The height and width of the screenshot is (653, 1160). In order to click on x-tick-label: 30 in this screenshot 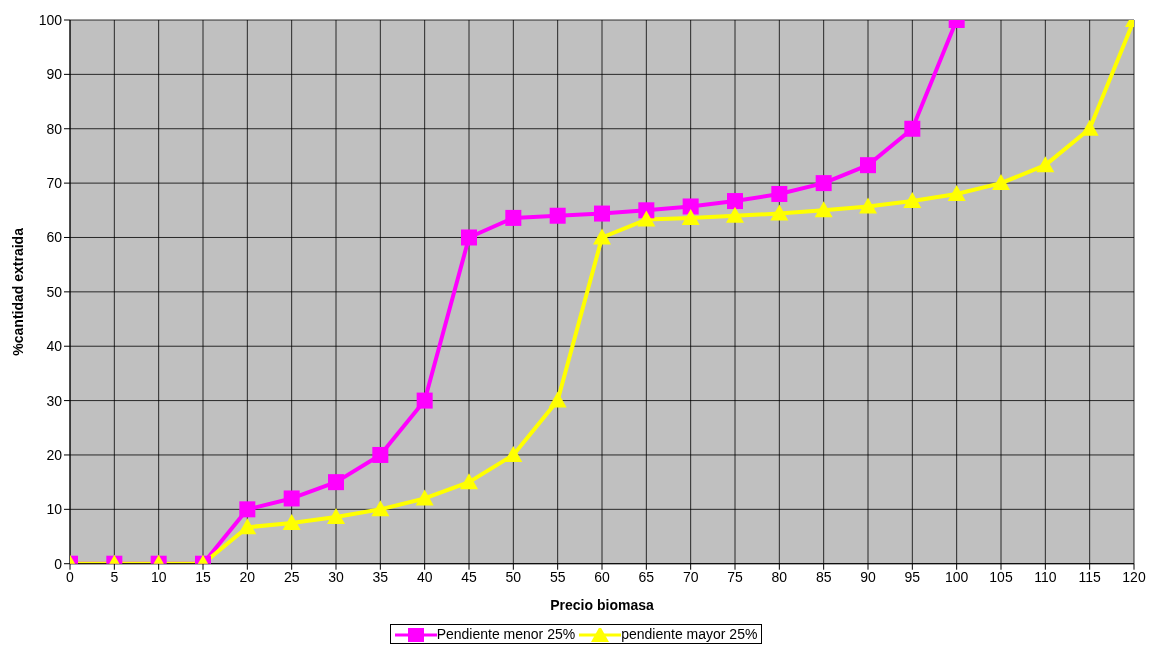, I will do `click(336, 576)`.